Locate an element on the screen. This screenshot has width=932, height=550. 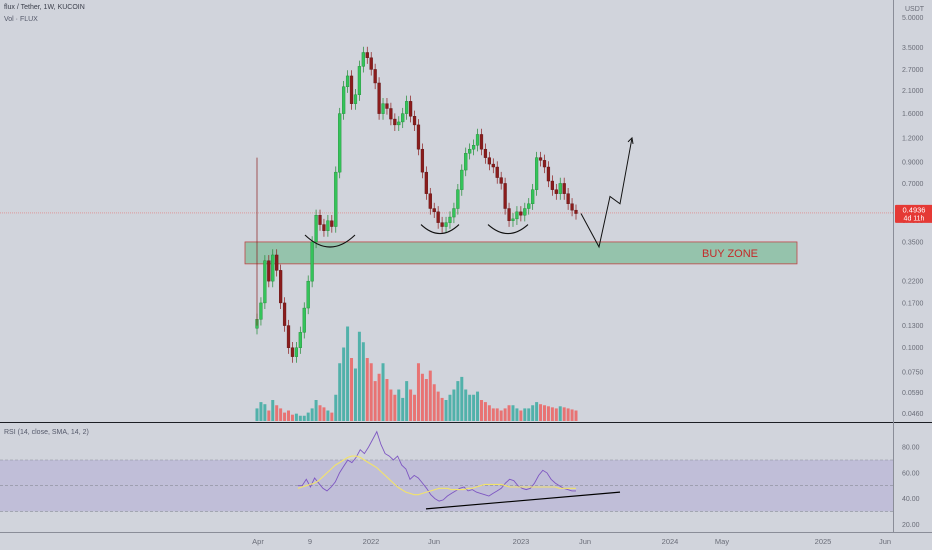
x-tick-label: 2024 is located at coordinates (670, 541).